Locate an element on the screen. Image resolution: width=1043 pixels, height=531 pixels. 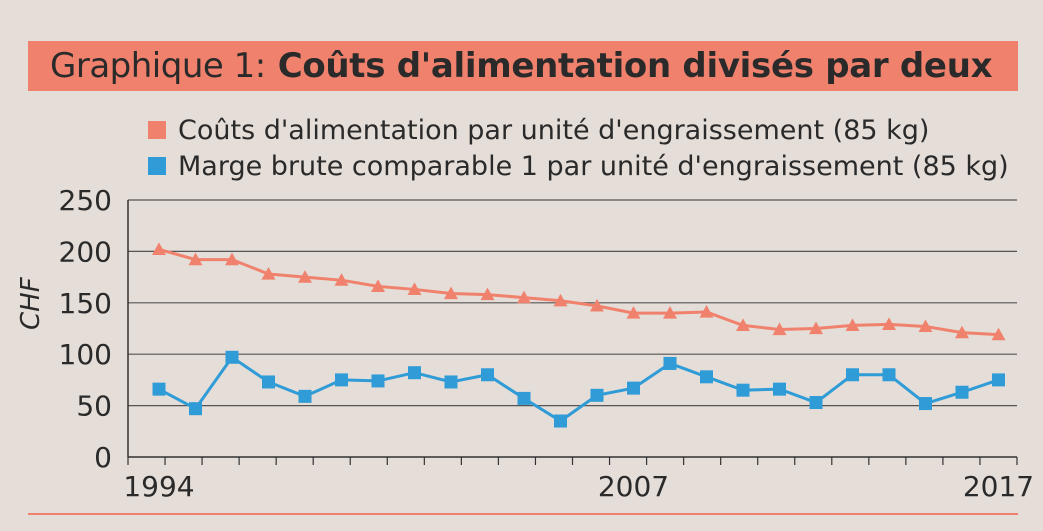
series-0-point-2013 is located at coordinates (852, 325).